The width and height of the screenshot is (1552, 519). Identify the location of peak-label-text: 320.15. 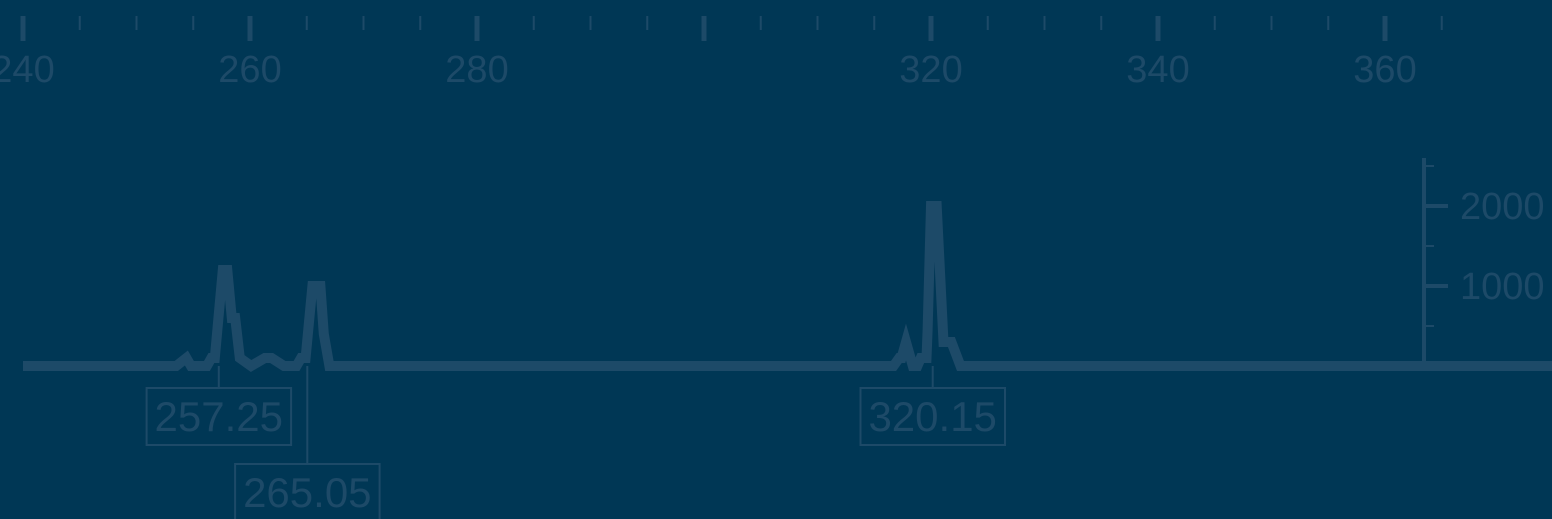
(932, 416).